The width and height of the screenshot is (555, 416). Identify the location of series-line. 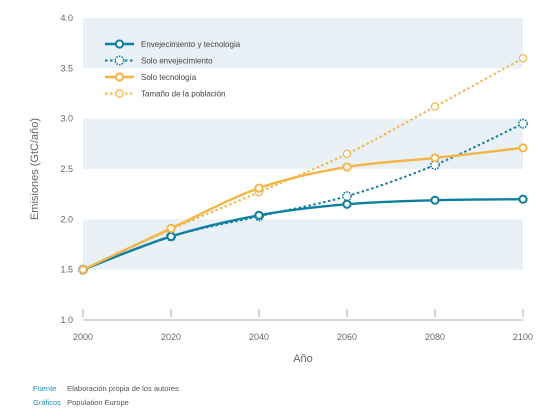
(303, 234).